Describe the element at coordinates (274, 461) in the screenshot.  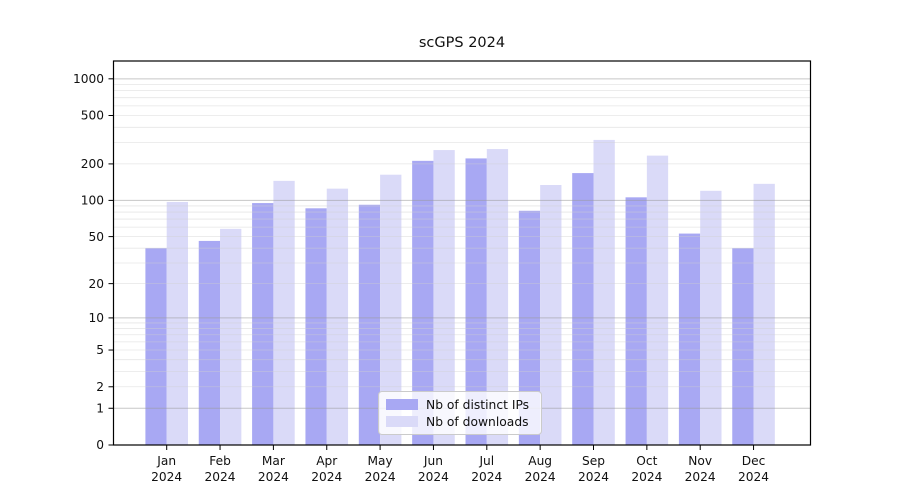
I see `x-tick-label-month: Mar` at that location.